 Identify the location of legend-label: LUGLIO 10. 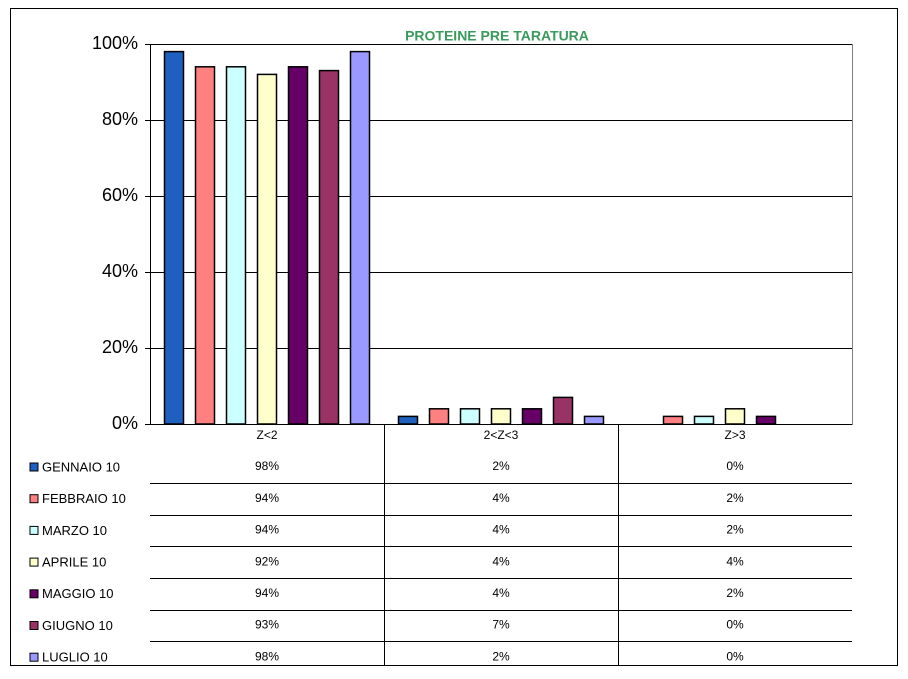
(75, 657).